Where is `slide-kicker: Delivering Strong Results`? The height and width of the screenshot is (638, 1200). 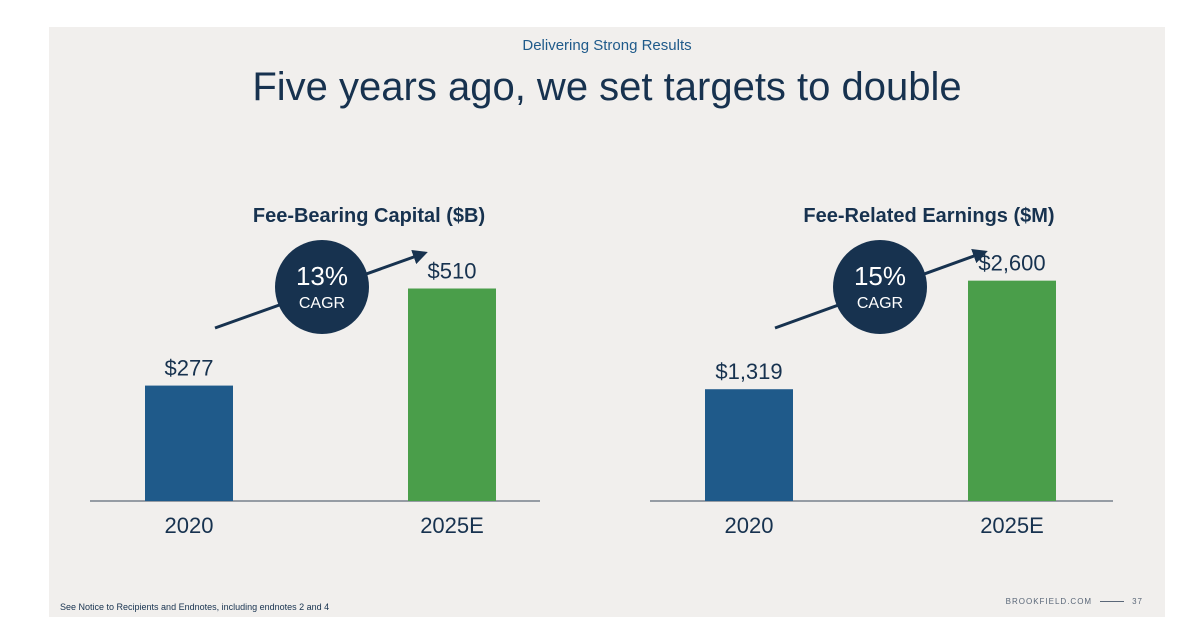 slide-kicker: Delivering Strong Results is located at coordinates (607, 45).